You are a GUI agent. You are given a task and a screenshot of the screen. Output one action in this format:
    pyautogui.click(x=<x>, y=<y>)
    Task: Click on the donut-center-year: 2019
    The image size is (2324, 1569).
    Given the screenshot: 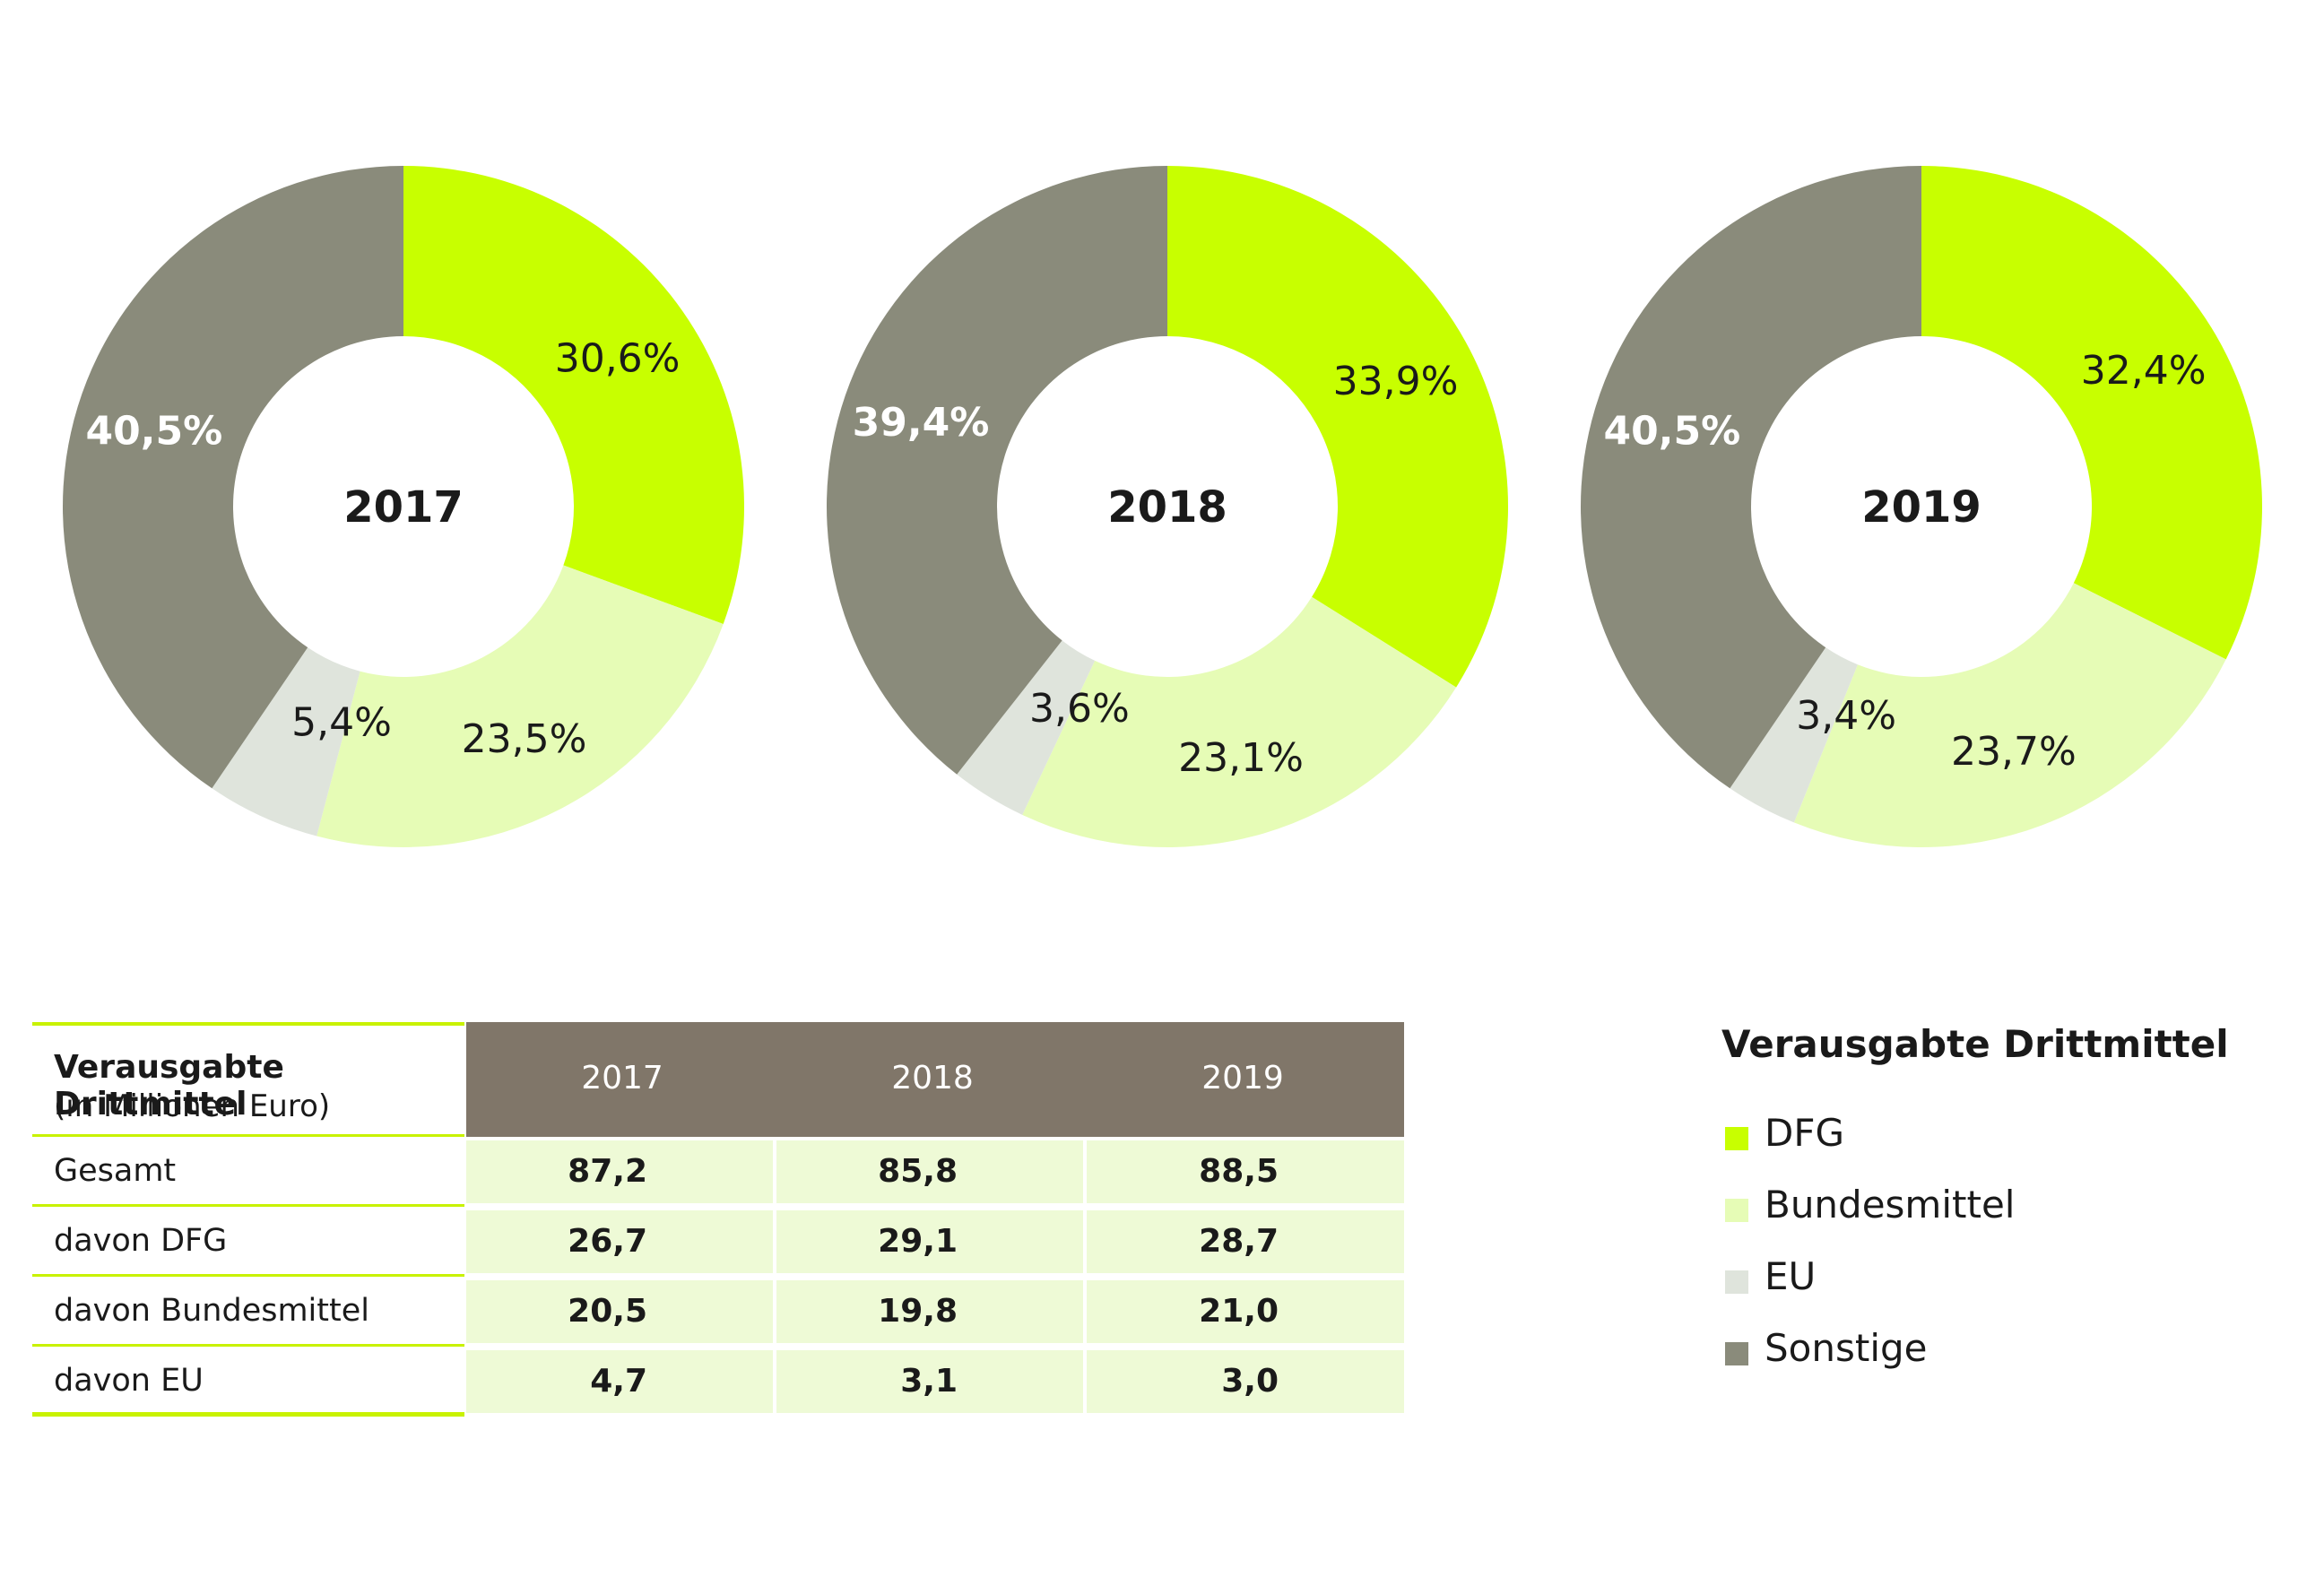 What is the action you would take?
    pyautogui.click(x=1921, y=507)
    